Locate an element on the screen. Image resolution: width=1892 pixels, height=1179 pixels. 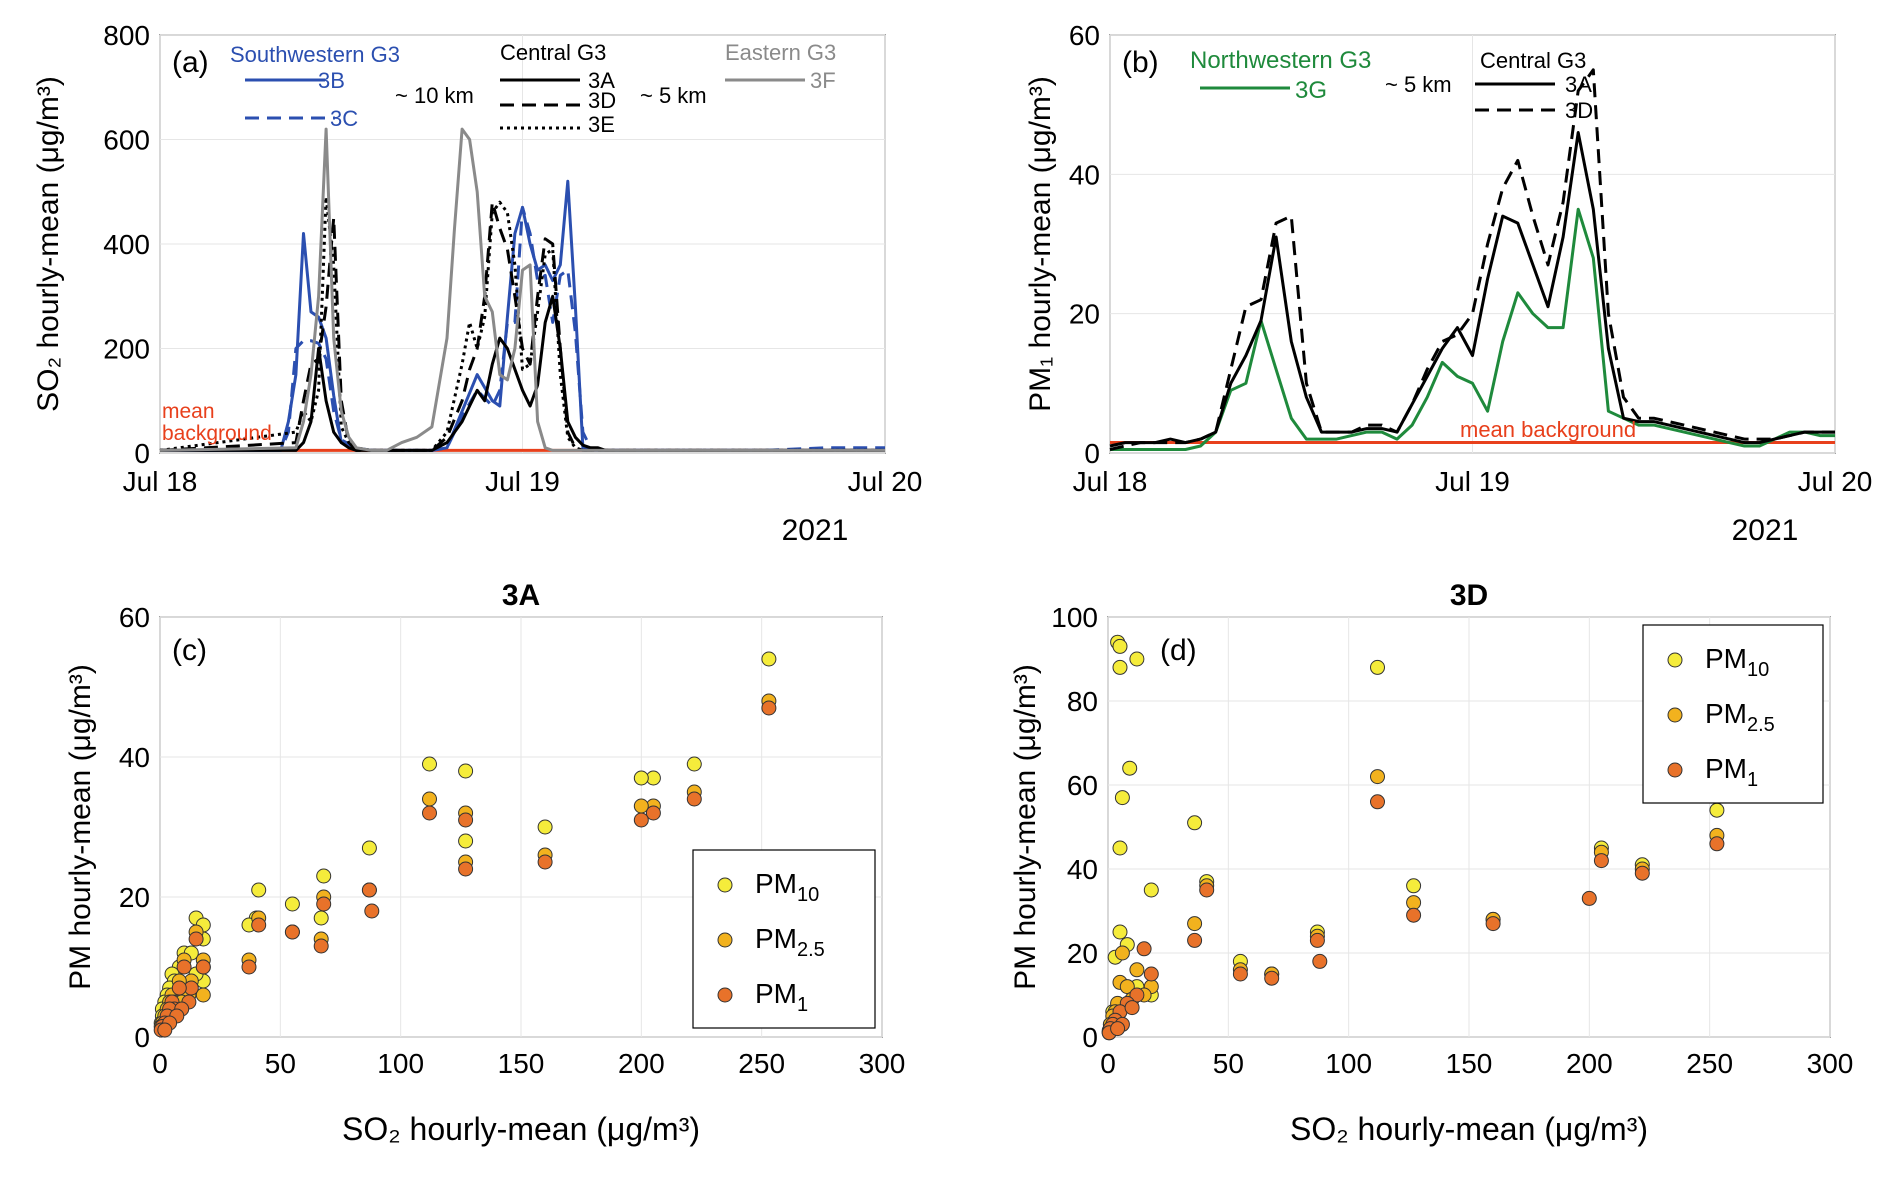
panel-b-y-ticks: 0 20 40 60 is located at coordinates (1084, 244).